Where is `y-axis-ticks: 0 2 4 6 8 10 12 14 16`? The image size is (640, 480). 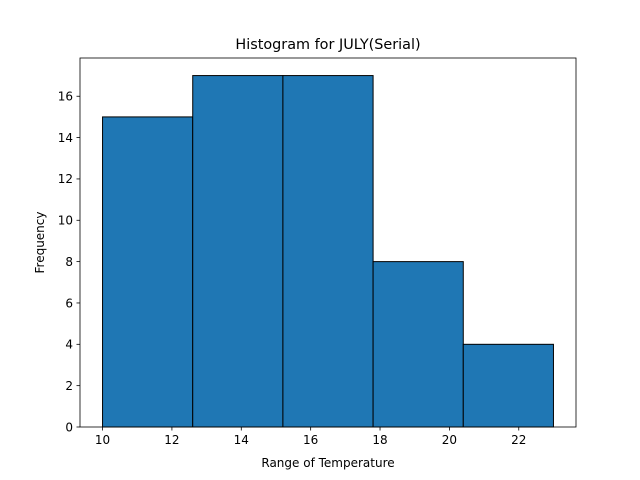 y-axis-ticks: 0 2 4 6 8 10 12 14 16 is located at coordinates (69, 262).